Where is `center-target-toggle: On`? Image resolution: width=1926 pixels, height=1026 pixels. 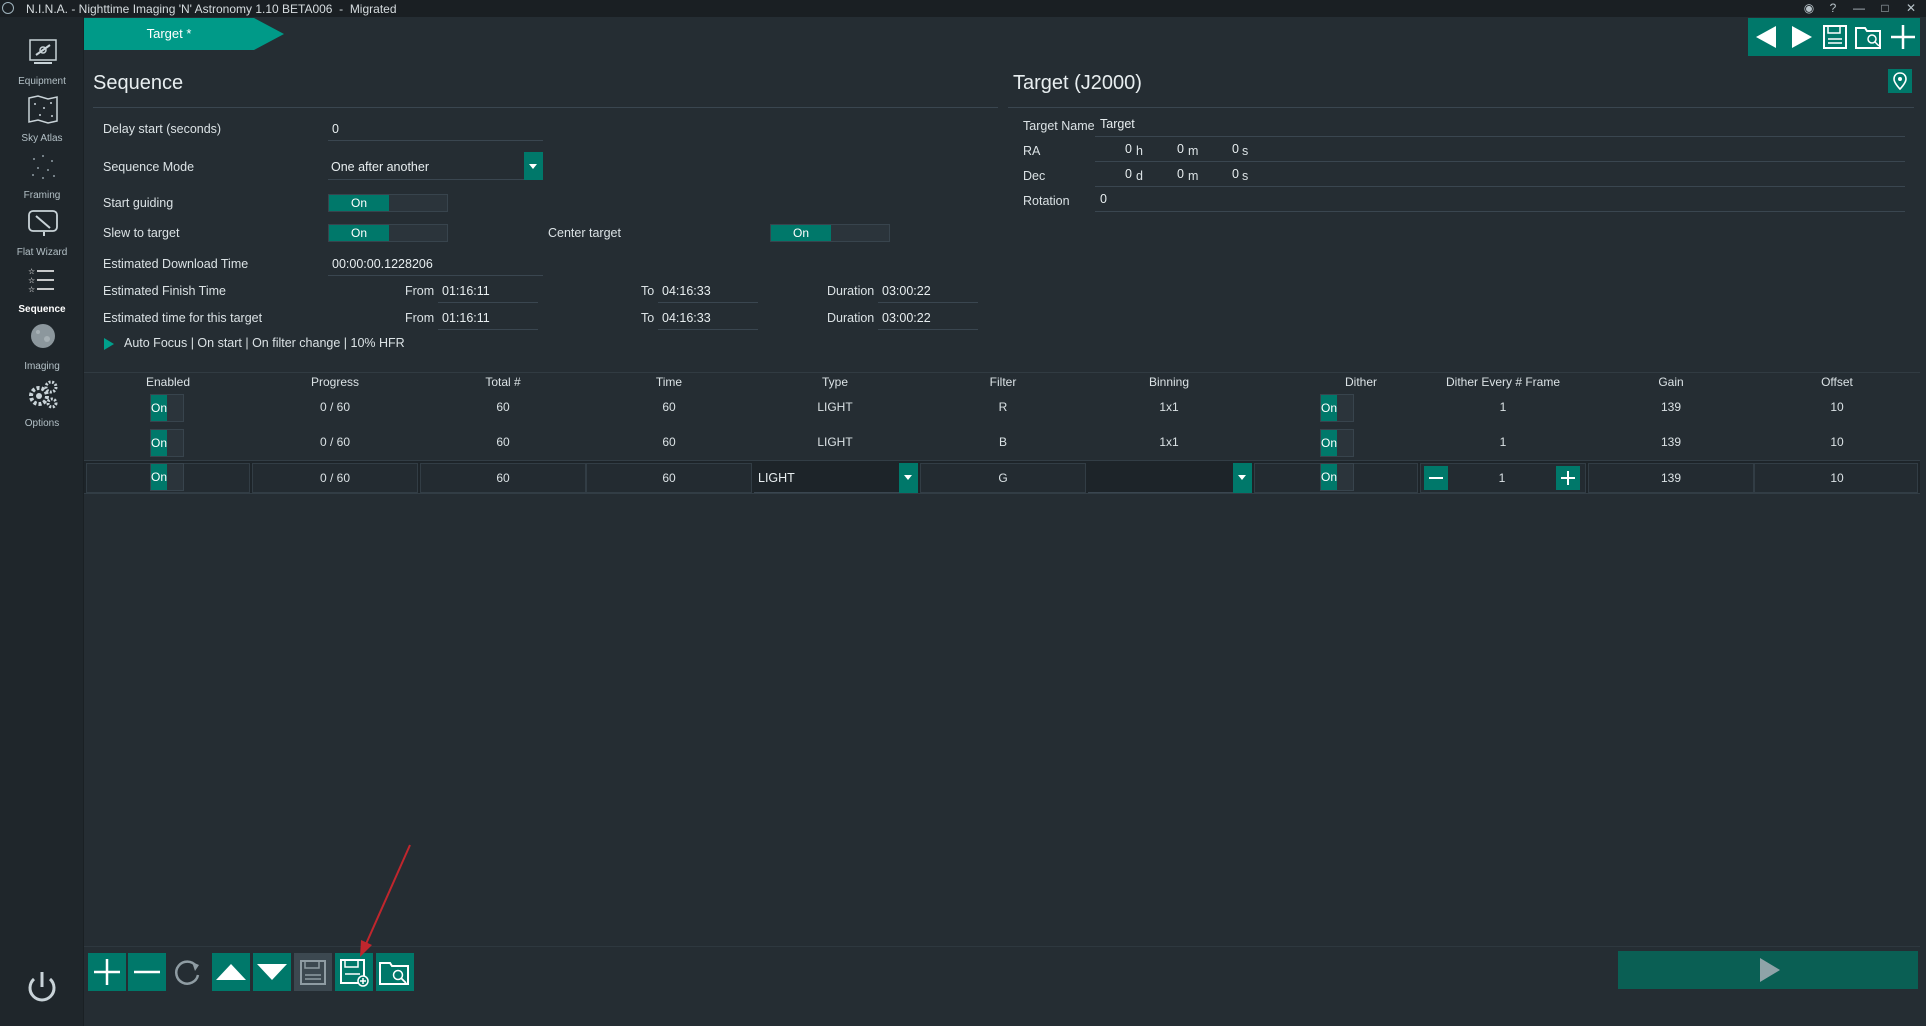 center-target-toggle: On is located at coordinates (830, 233).